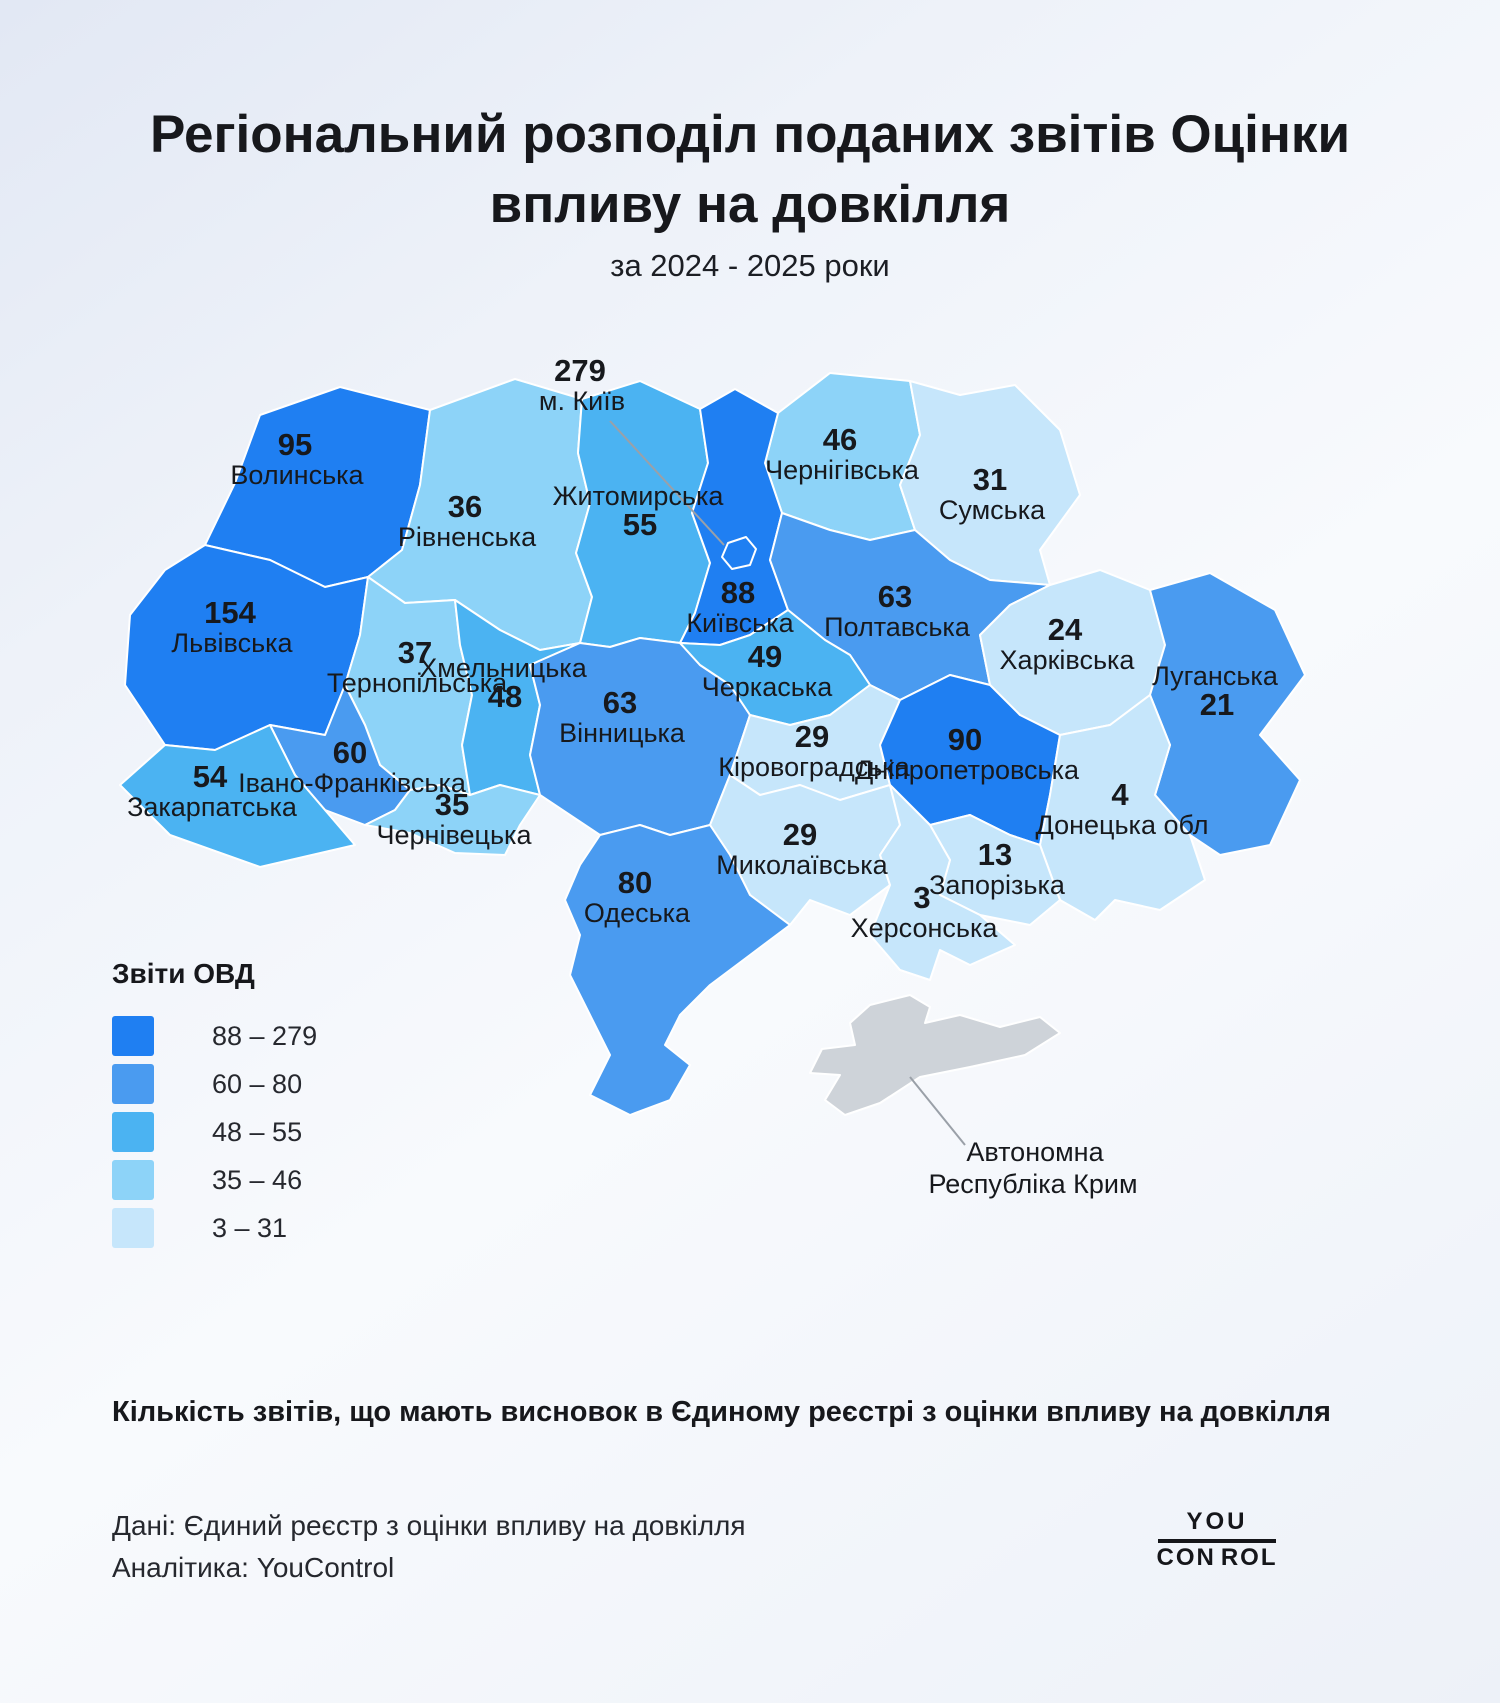 The height and width of the screenshot is (1703, 1500). What do you see at coordinates (767, 687) in the screenshot?
I see `region-label: Черкаська` at bounding box center [767, 687].